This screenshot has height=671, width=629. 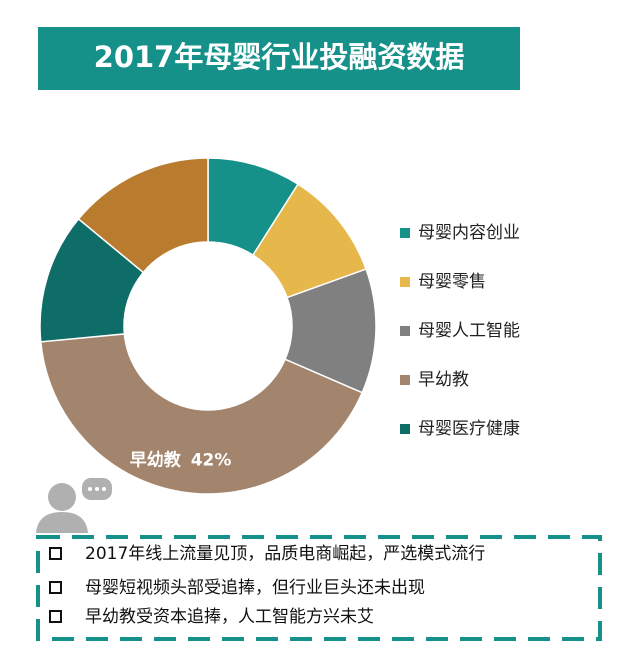 I want to click on note-text: 母婴短视频头部受追捧，但行业巨头还未出现, so click(x=255, y=588).